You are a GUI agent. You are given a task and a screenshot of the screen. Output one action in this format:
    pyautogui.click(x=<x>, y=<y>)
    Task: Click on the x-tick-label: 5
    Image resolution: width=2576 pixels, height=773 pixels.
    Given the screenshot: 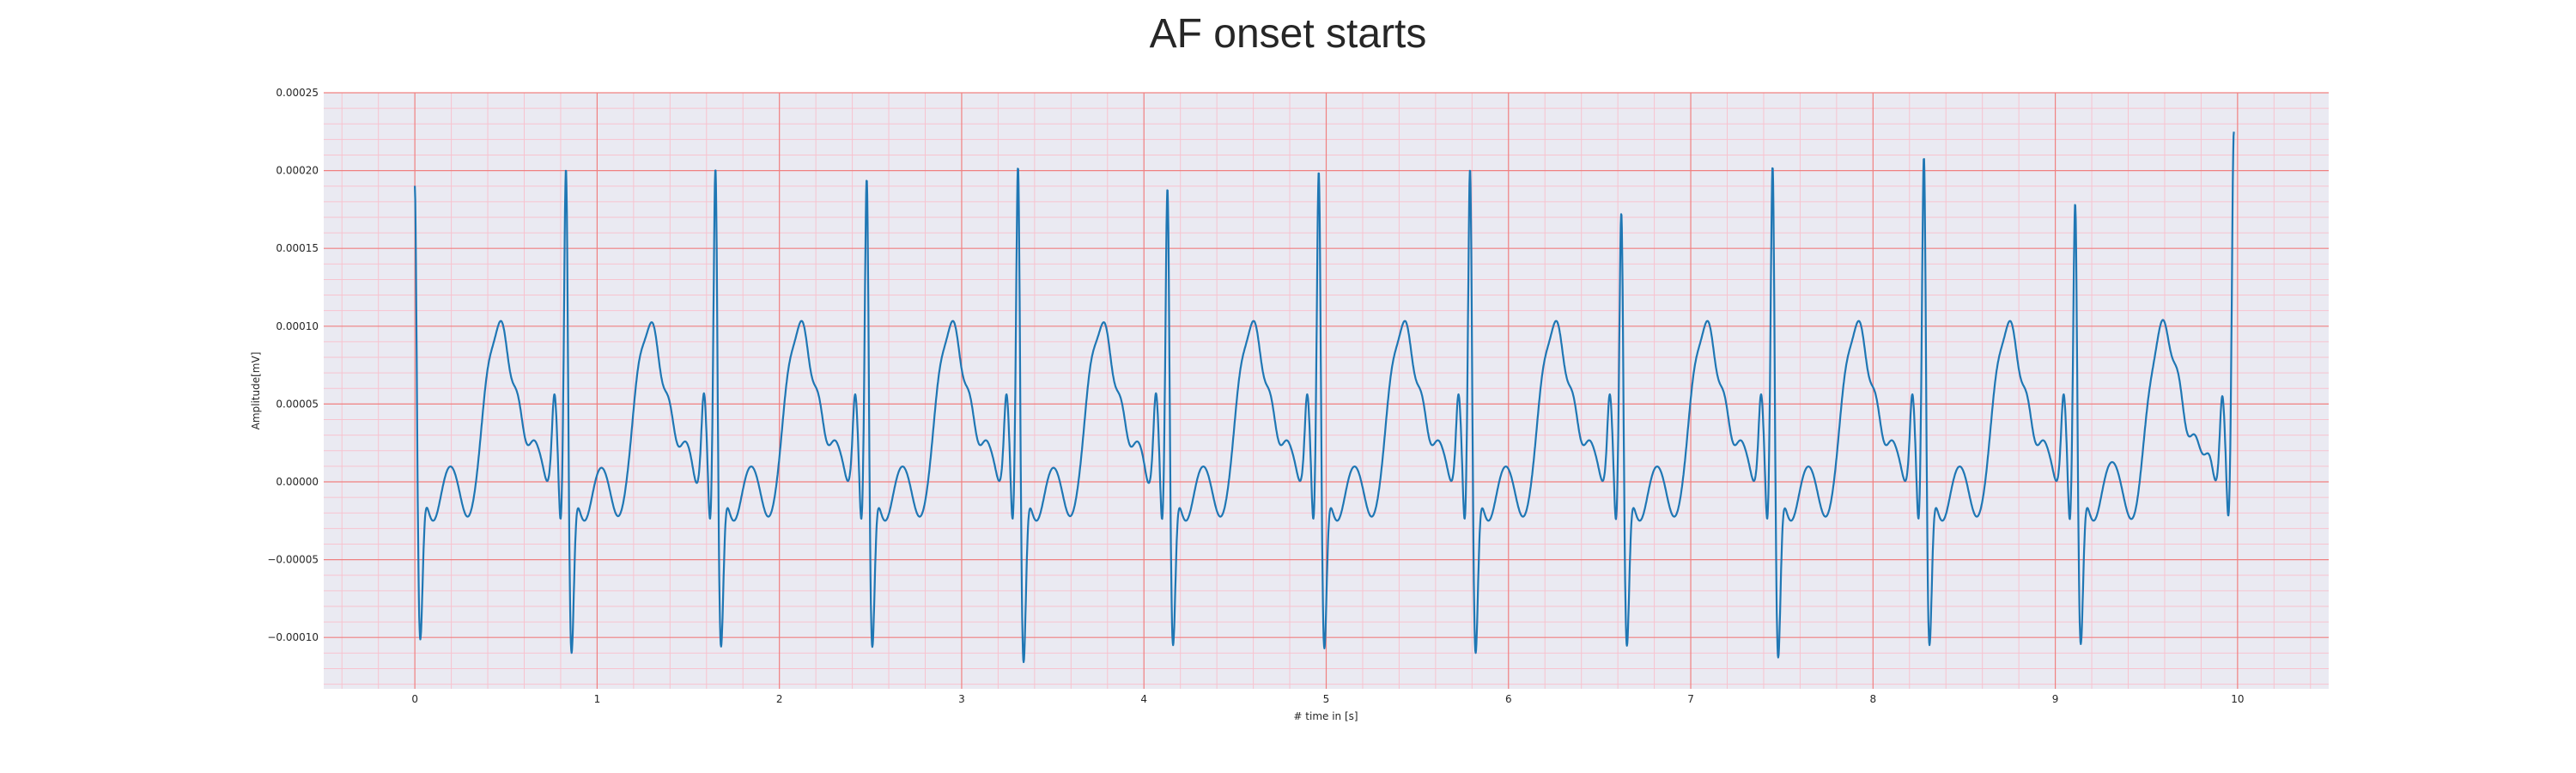 What is the action you would take?
    pyautogui.click(x=1327, y=699)
    